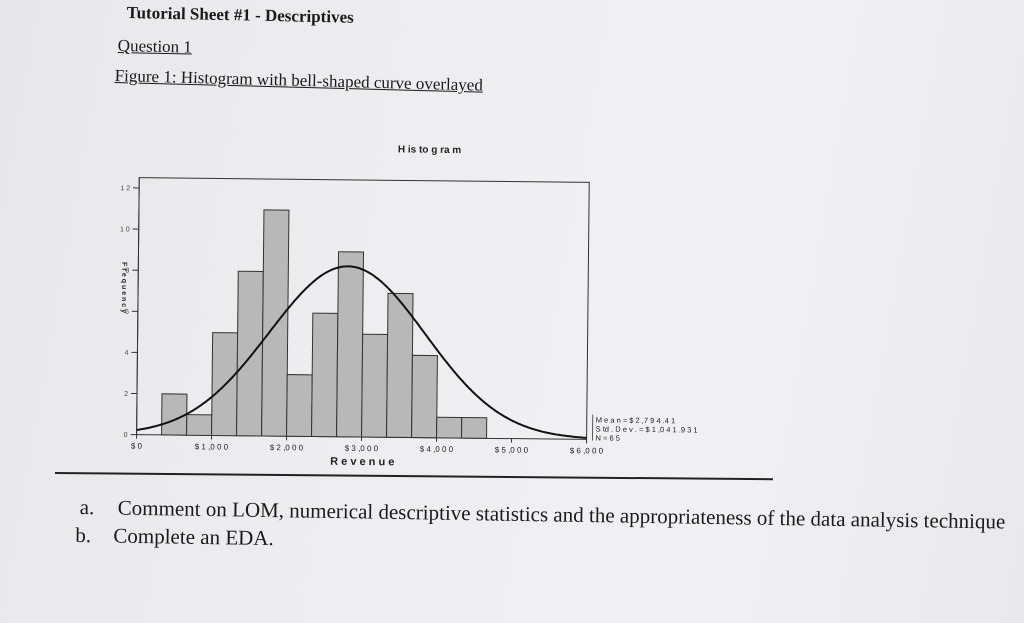 This screenshot has height=623, width=1024. Describe the element at coordinates (362, 448) in the screenshot. I see `x-tick-label: $ 3 ,0 0 0` at that location.